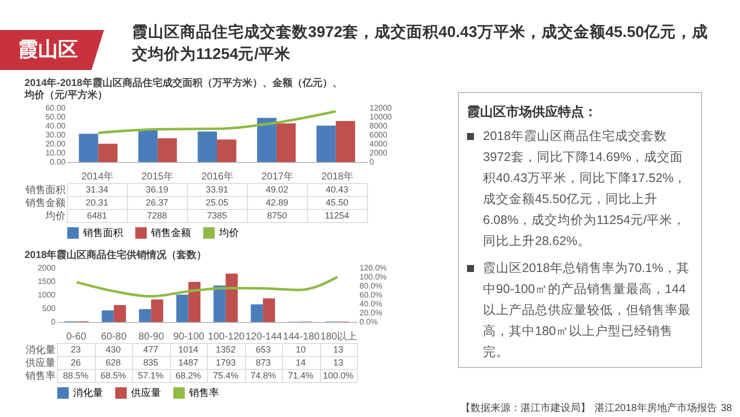 Image resolution: width=740 pixels, height=417 pixels. I want to click on legend-label: 销售金额, so click(170, 233).